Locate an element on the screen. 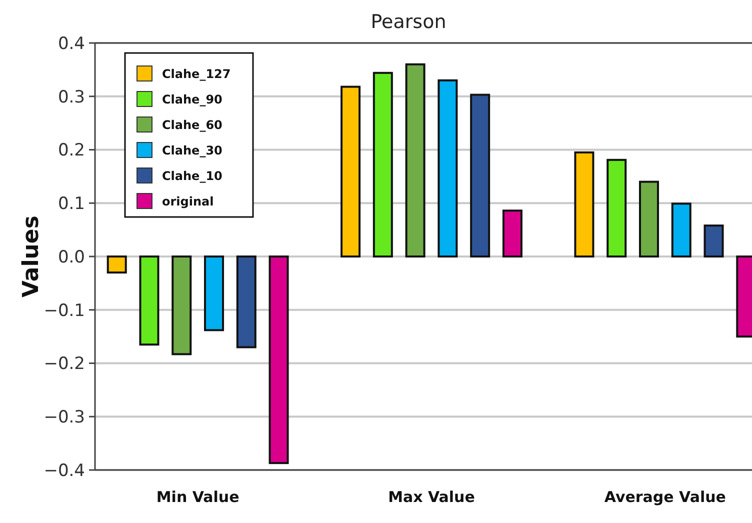 This screenshot has height=523, width=752. legend-label: Clahe_127 is located at coordinates (196, 74).